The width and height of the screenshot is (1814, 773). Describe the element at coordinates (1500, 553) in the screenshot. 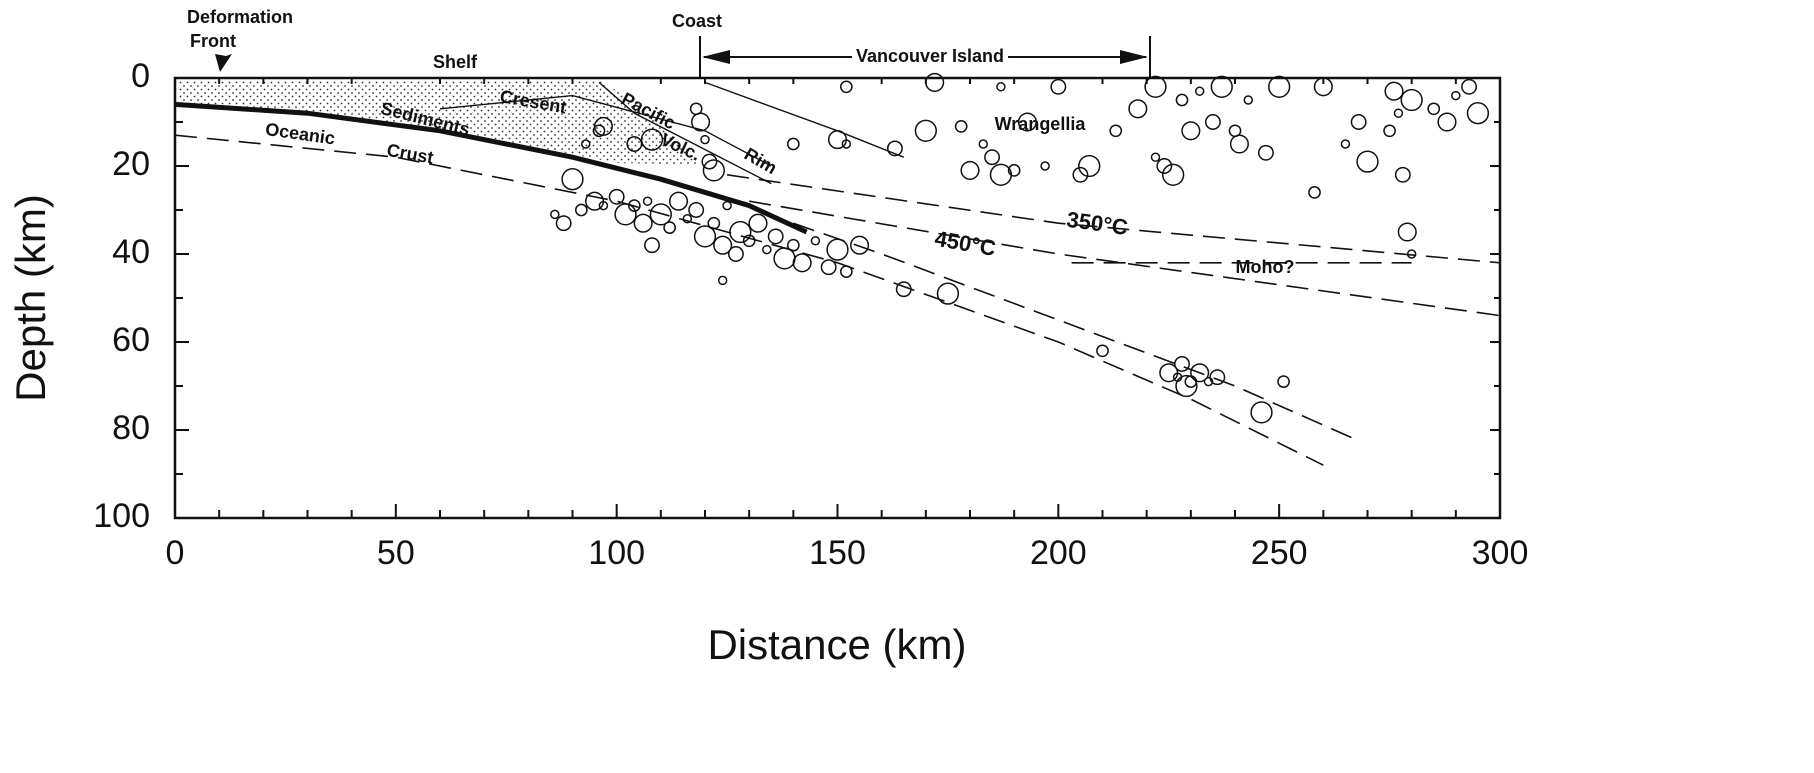

I see `x-tick-label: 300` at that location.